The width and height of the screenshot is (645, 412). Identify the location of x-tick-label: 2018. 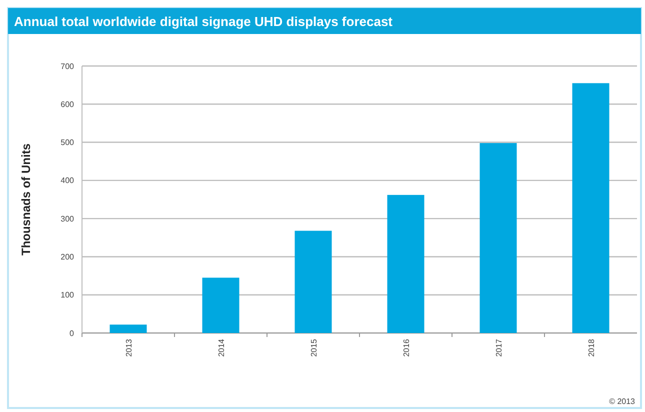
(591, 347).